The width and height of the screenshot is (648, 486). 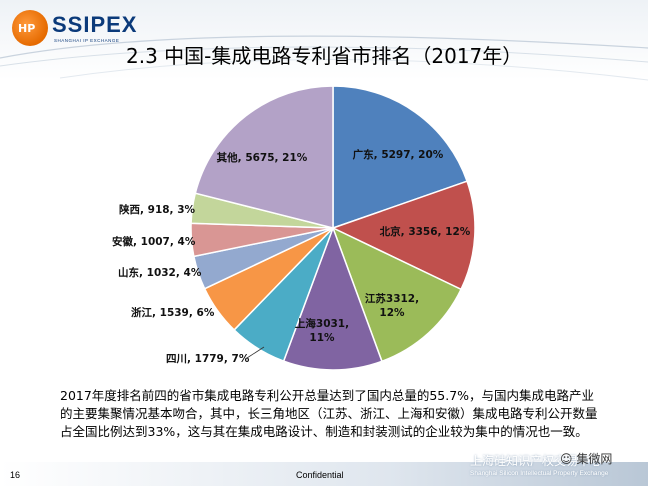 What do you see at coordinates (255, 352) in the screenshot?
I see `leader-line-四川` at bounding box center [255, 352].